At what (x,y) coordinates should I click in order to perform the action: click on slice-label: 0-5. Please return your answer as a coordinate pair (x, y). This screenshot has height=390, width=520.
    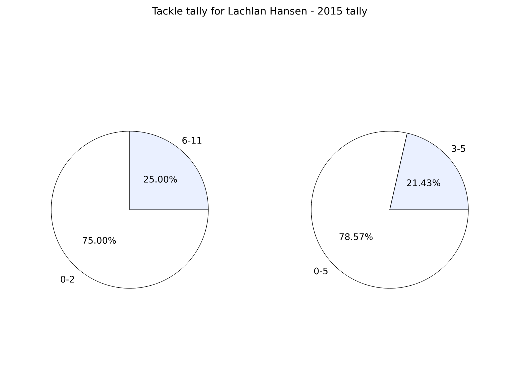
    Looking at the image, I should click on (321, 271).